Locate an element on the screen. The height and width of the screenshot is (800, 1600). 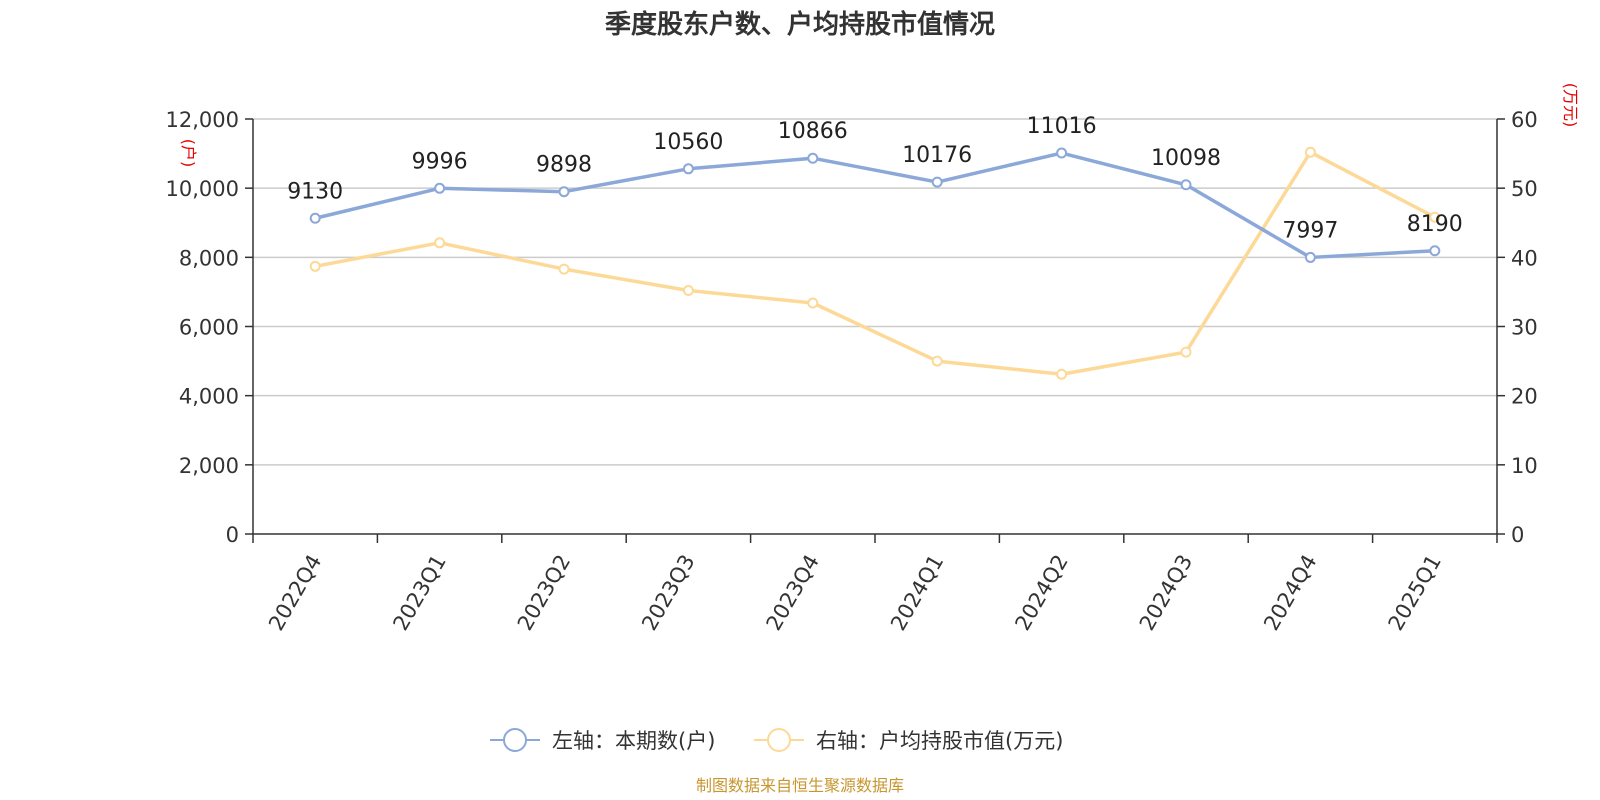
legend-item-right-series: 右轴：户均持股市值(万元) is located at coordinates (908, 740).